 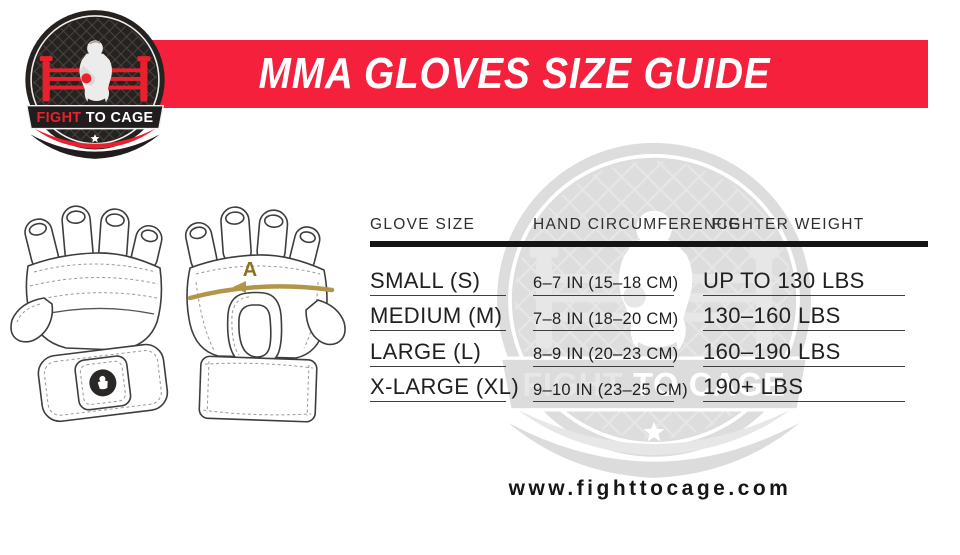 What do you see at coordinates (514, 73) in the screenshot?
I see `page-title: MMA GLOVES SIZE GUIDE` at bounding box center [514, 73].